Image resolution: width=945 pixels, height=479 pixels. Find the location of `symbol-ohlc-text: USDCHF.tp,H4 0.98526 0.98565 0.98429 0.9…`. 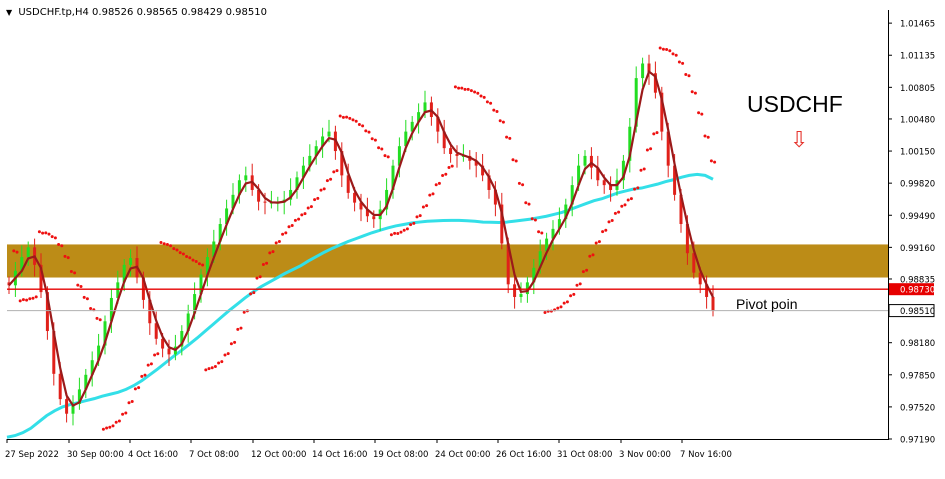

symbol-ohlc-text: USDCHF.tp,H4 0.98526 0.98565 0.98429 0.9… is located at coordinates (142, 12).